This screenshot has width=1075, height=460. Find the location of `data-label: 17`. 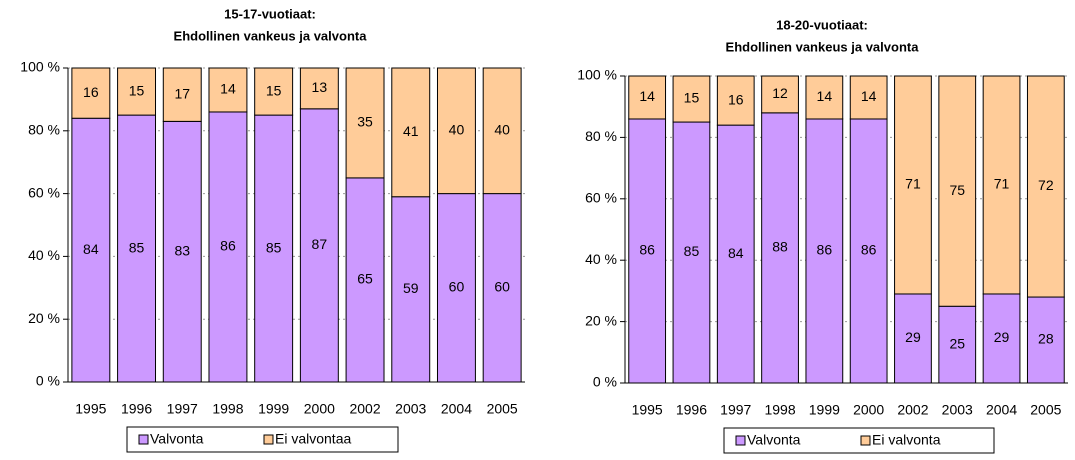

data-label: 17 is located at coordinates (182, 93).